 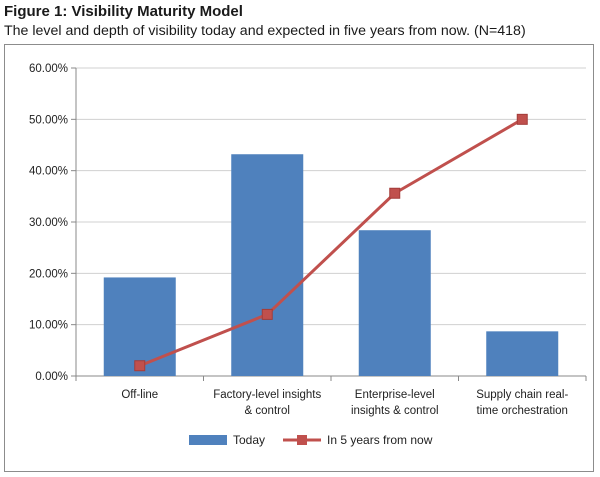 What do you see at coordinates (302, 440) in the screenshot?
I see `legend-marker-in5` at bounding box center [302, 440].